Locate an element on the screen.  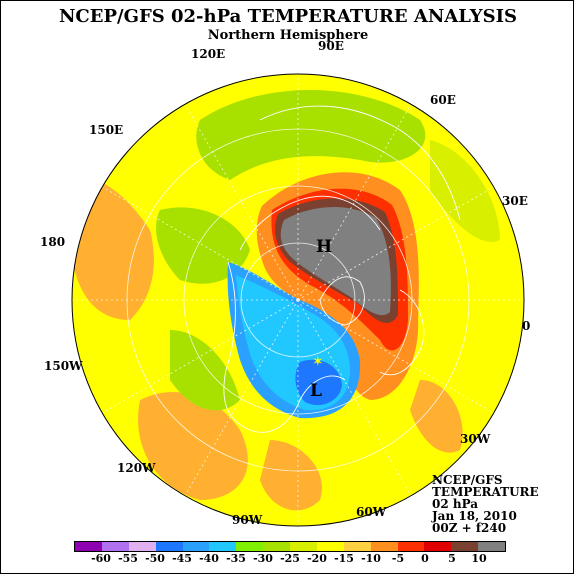
lon-label: 30E is located at coordinates (515, 201).